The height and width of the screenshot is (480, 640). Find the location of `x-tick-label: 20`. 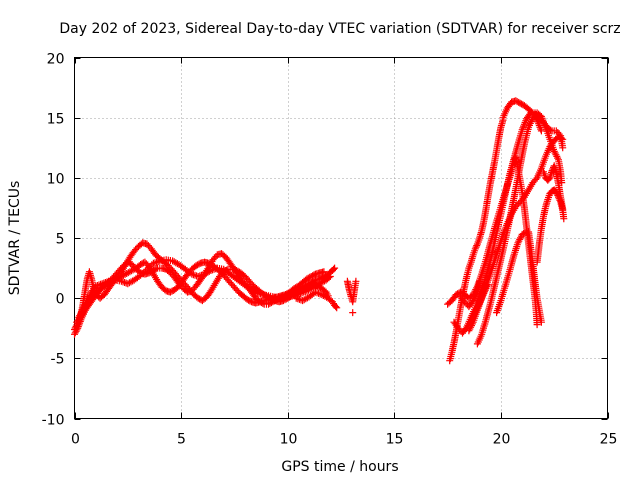

x-tick-label: 20 is located at coordinates (502, 440).